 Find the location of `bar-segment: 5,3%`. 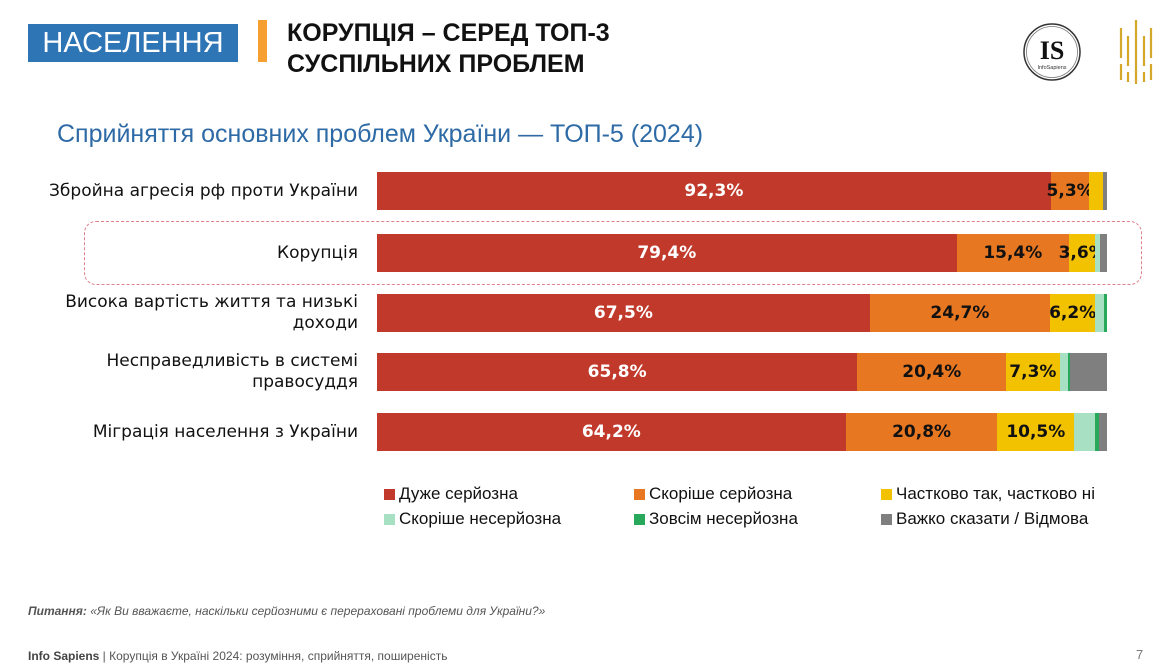

bar-segment: 5,3% is located at coordinates (1070, 191).